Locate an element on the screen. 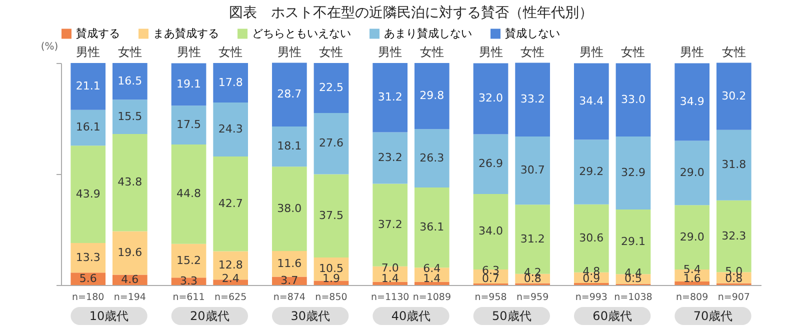  data-label: 34.4 is located at coordinates (591, 101).